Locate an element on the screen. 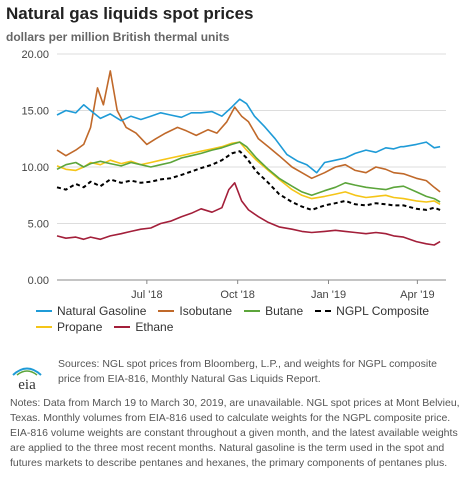  series-line-natural-gasoline is located at coordinates (248, 136).